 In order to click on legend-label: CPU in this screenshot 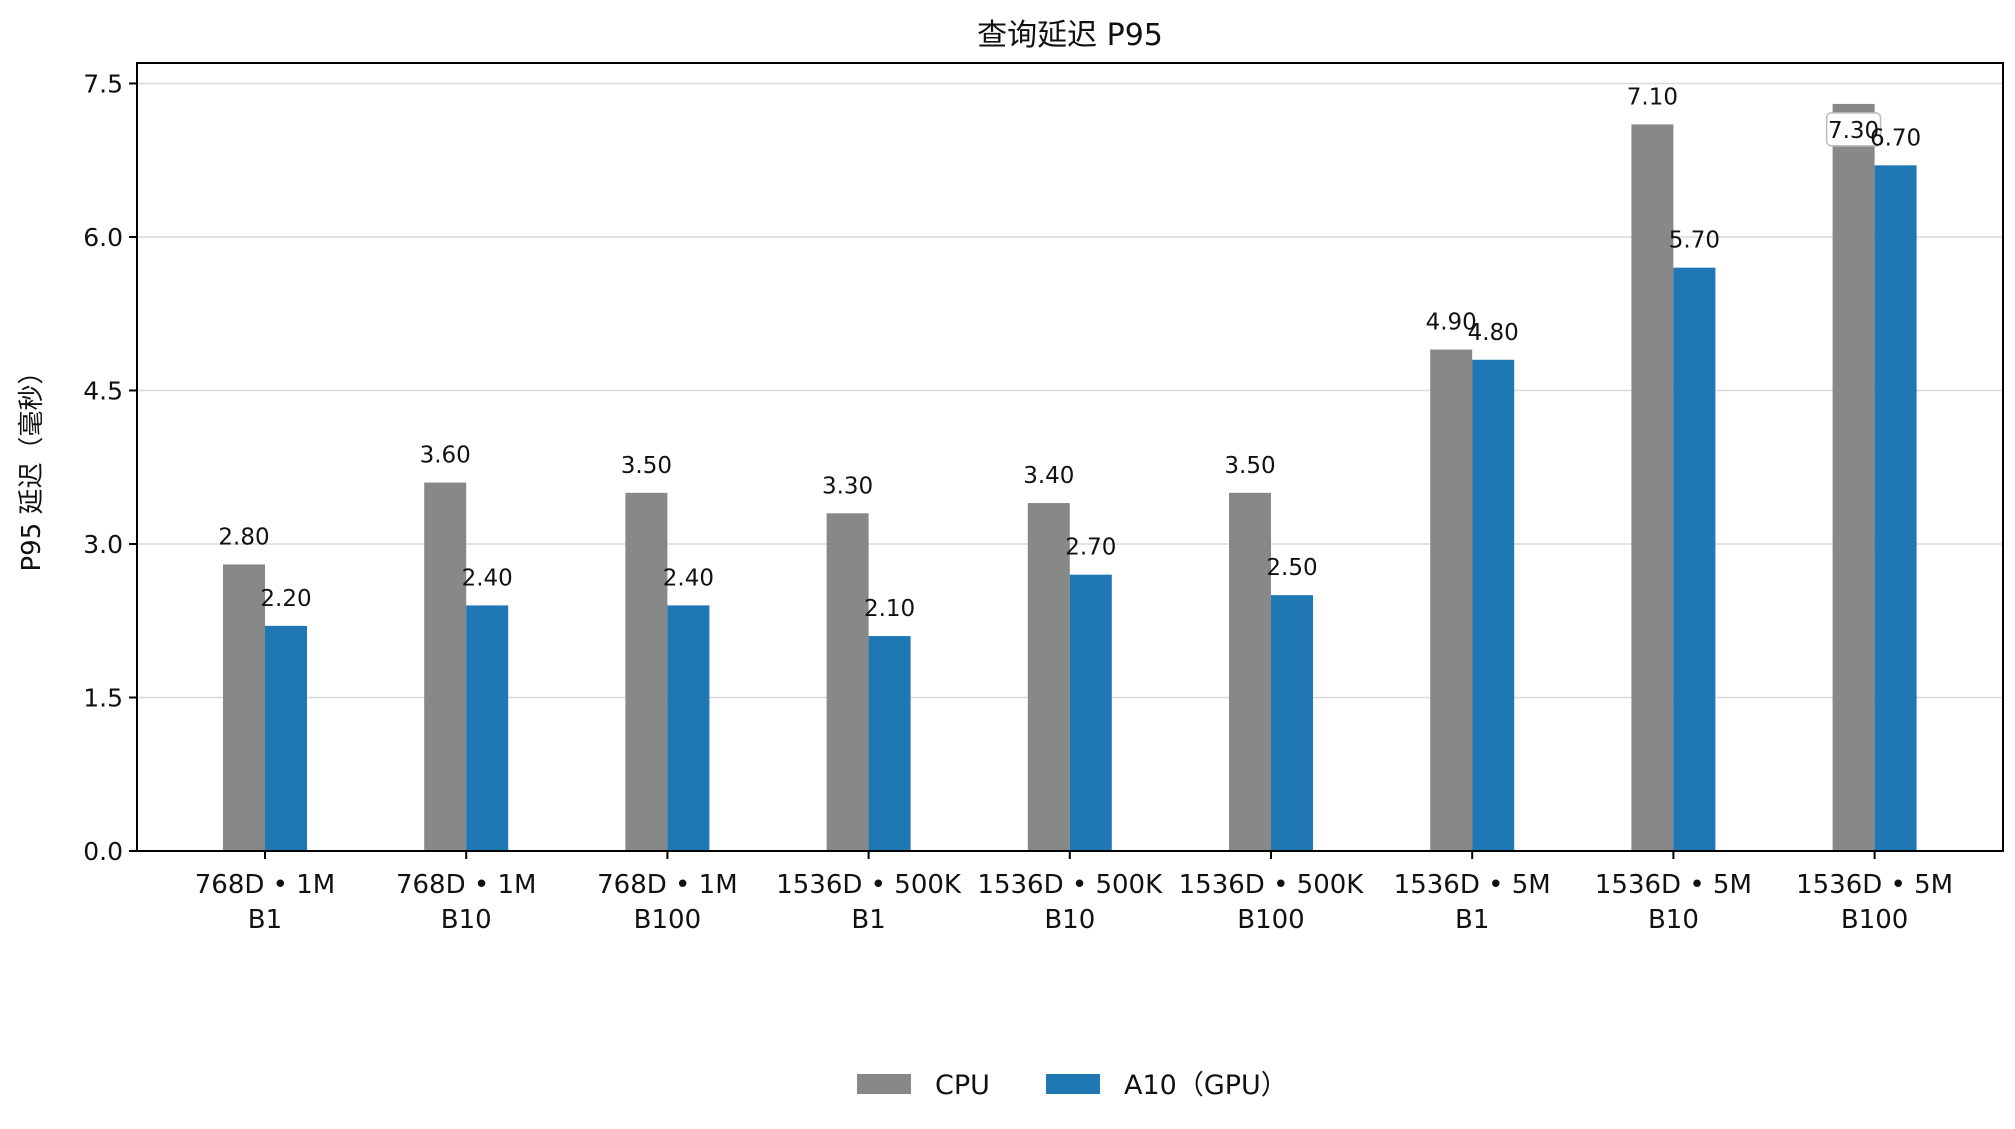, I will do `click(962, 1085)`.